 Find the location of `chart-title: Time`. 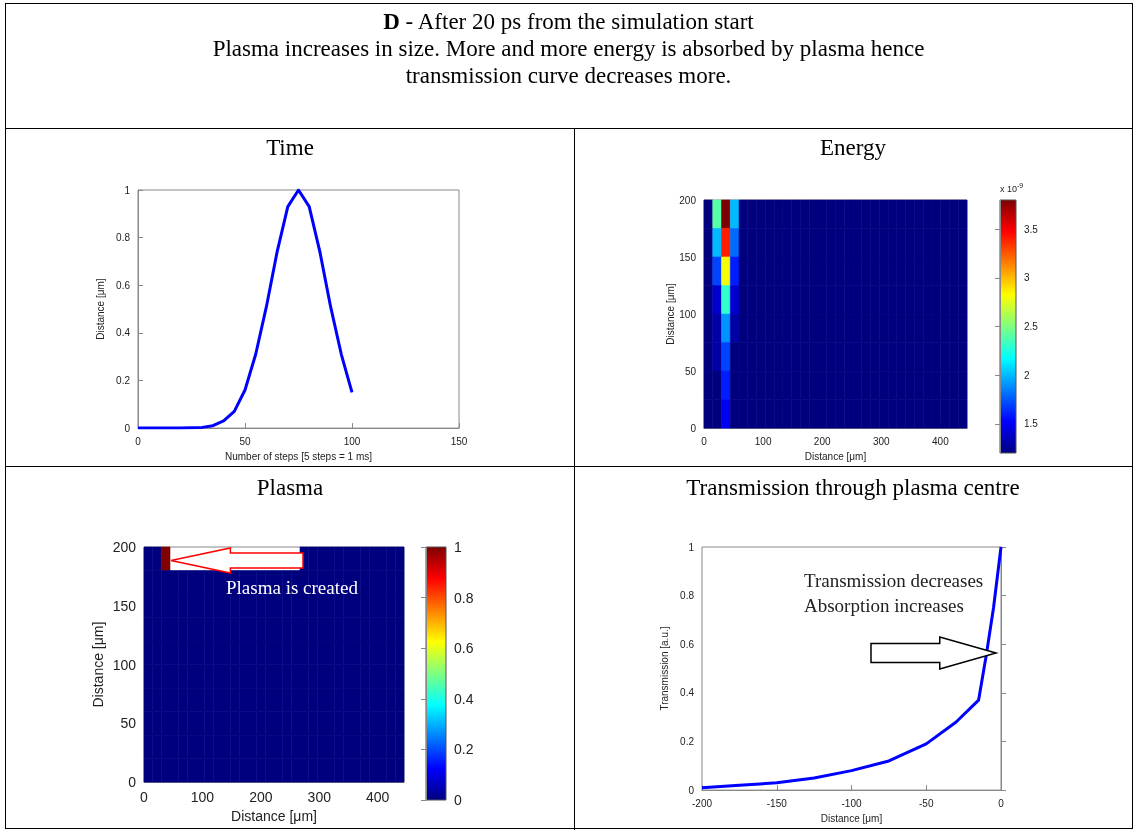

chart-title: Time is located at coordinates (290, 147).